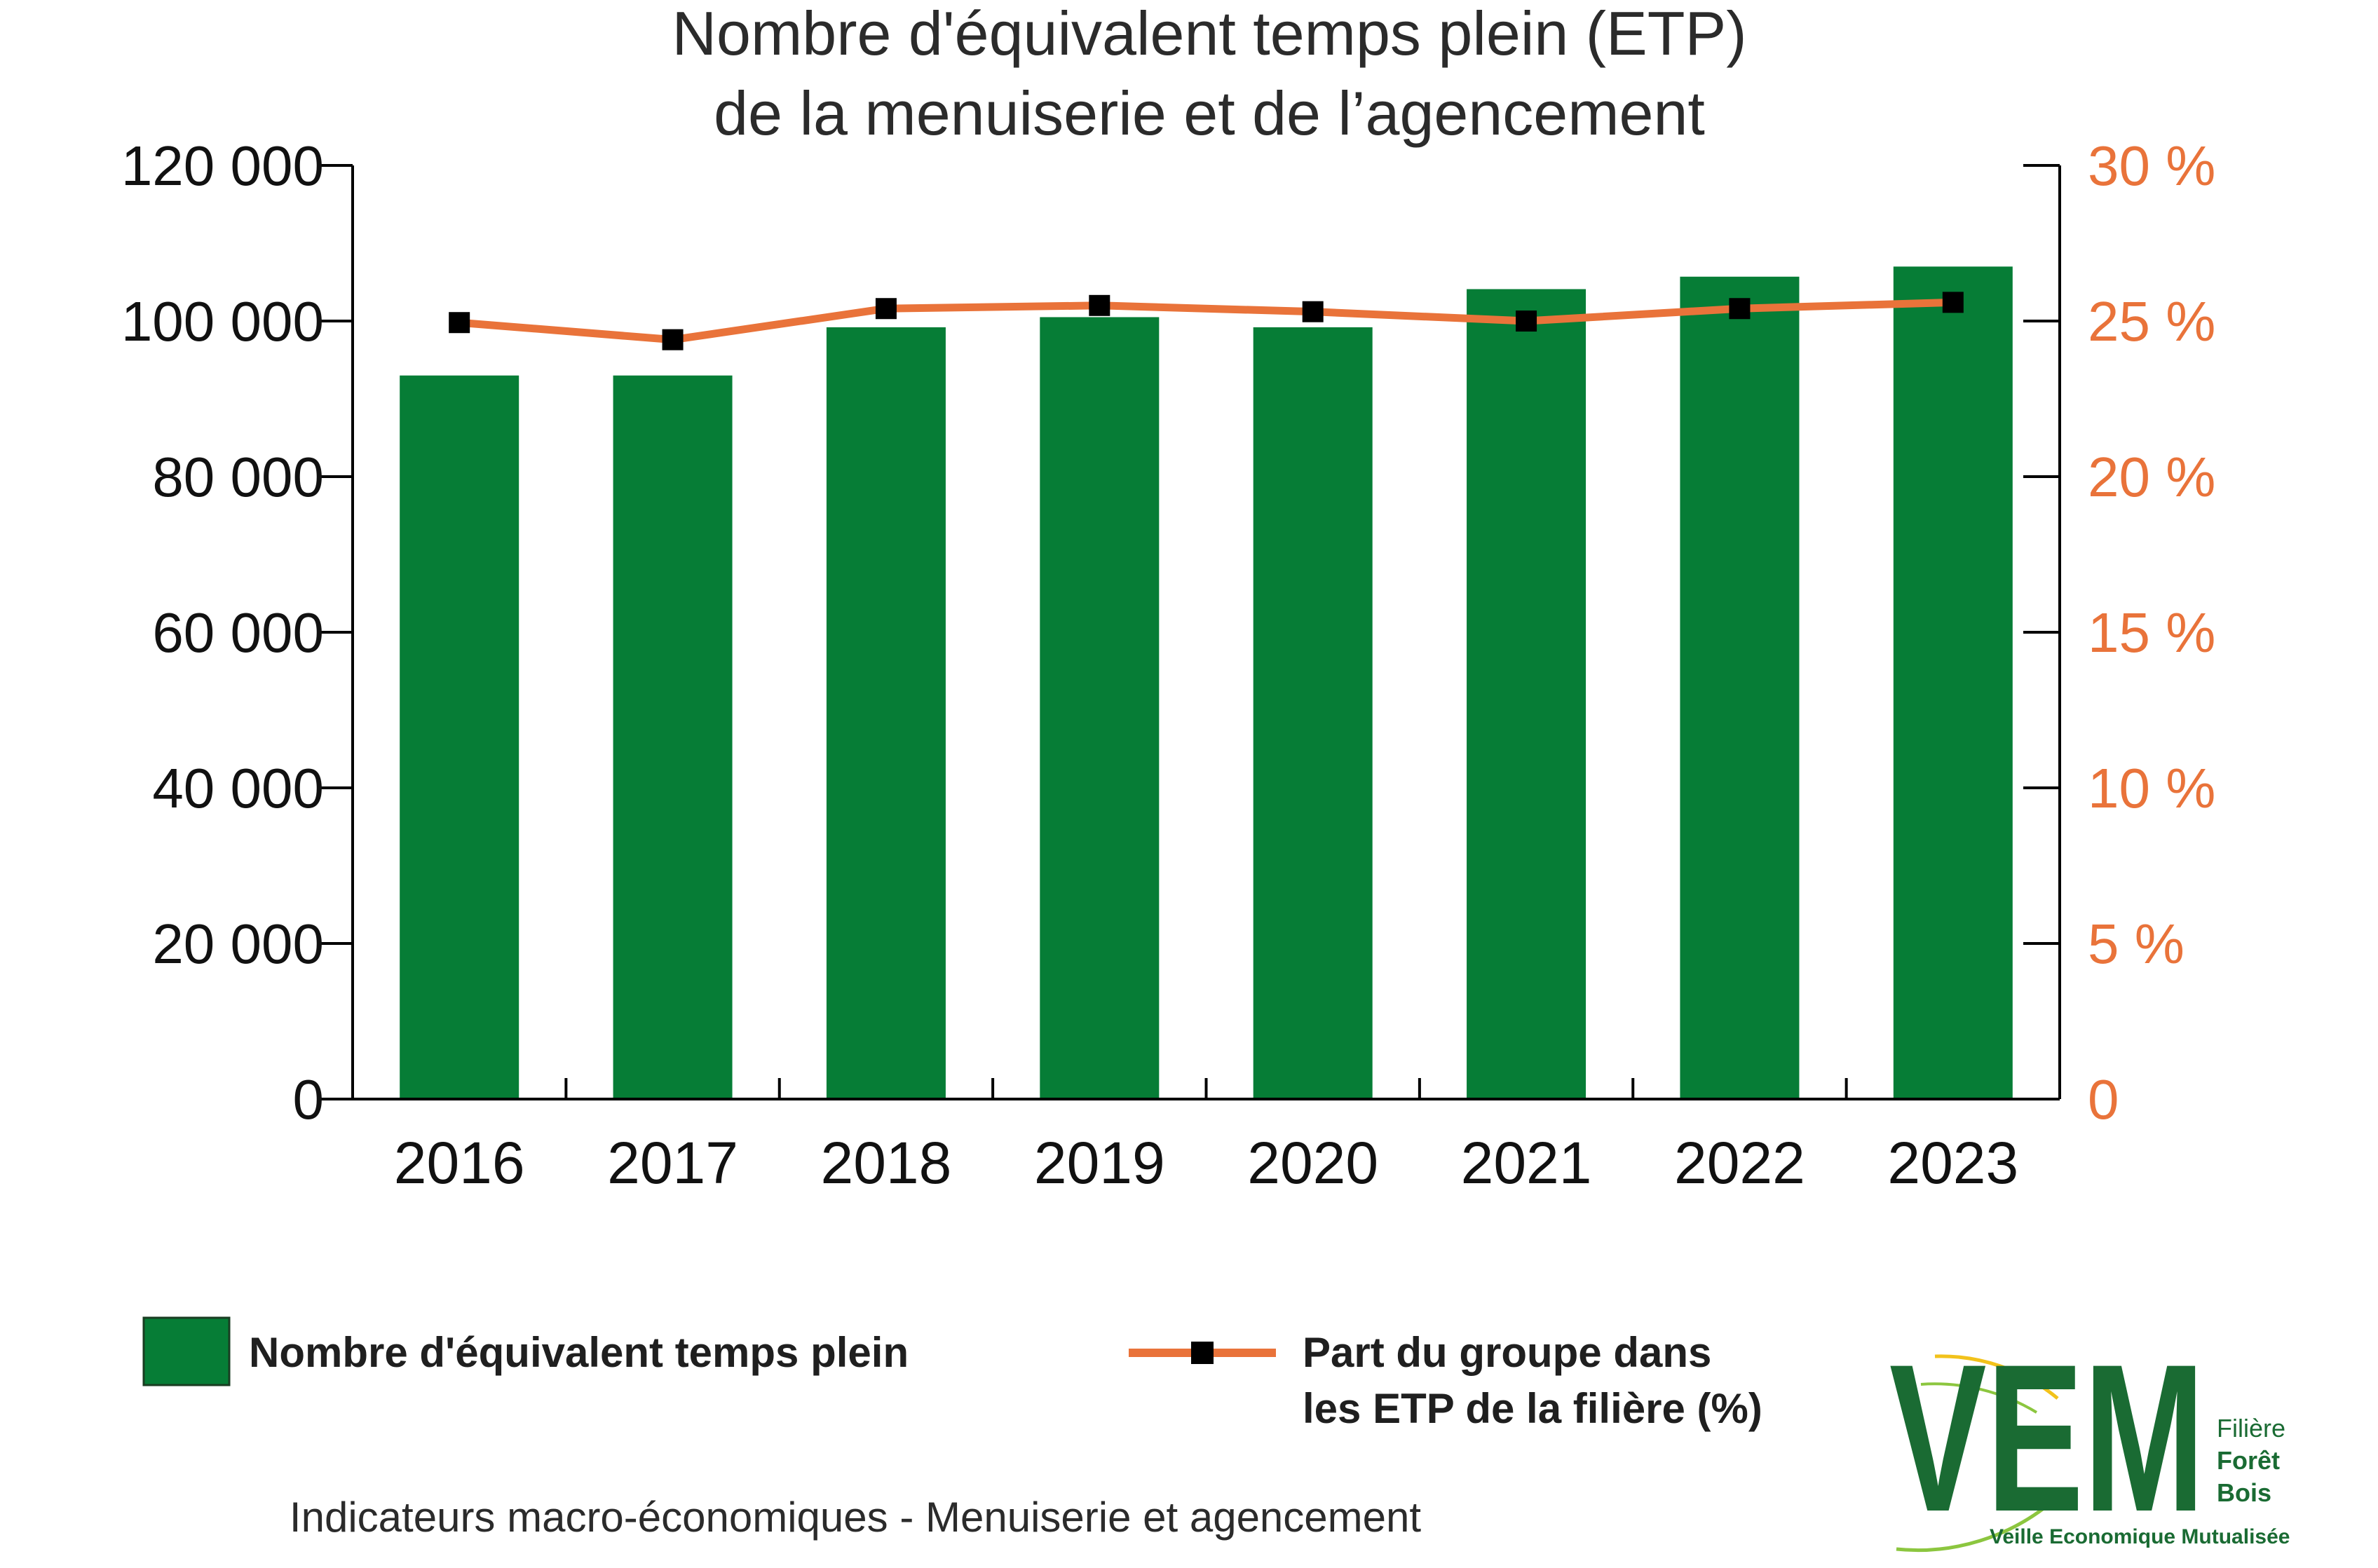 The height and width of the screenshot is (1568, 2378). I want to click on bar-2021, so click(1527, 694).